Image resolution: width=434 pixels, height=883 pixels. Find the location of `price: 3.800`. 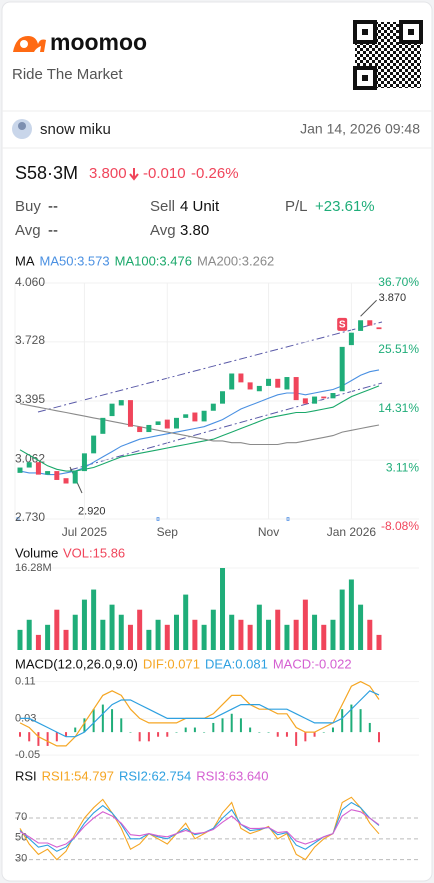

price: 3.800 is located at coordinates (108, 173).